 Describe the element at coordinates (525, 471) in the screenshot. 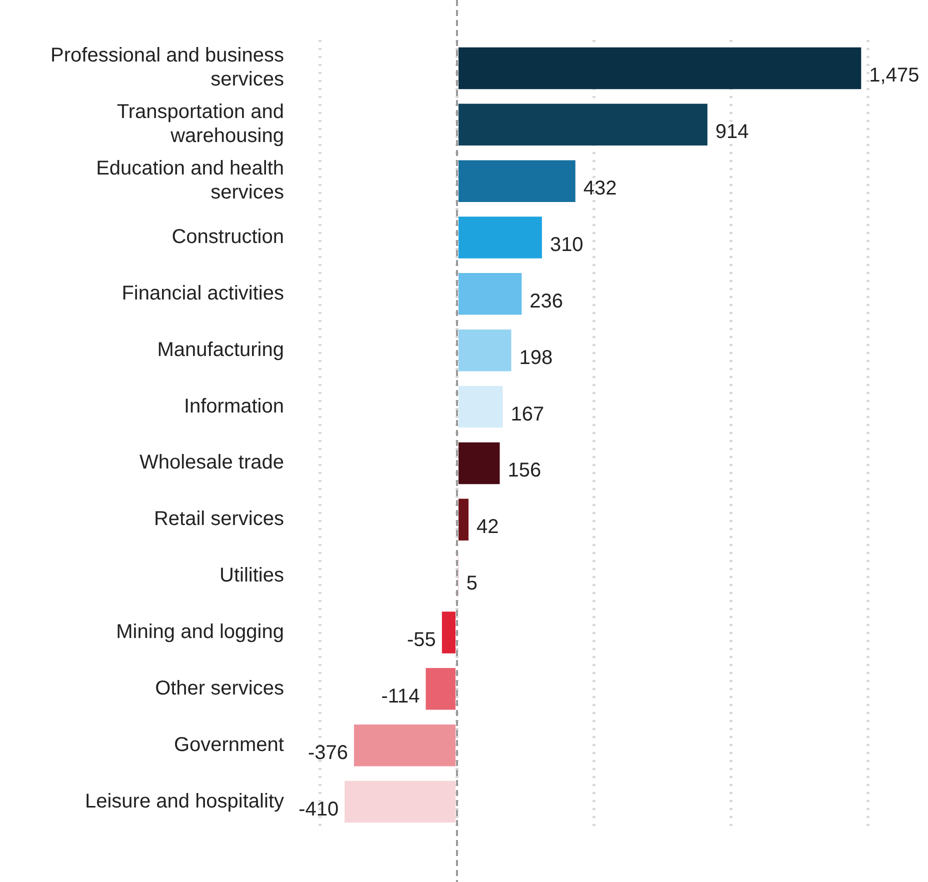

I see `data-label: 156` at that location.